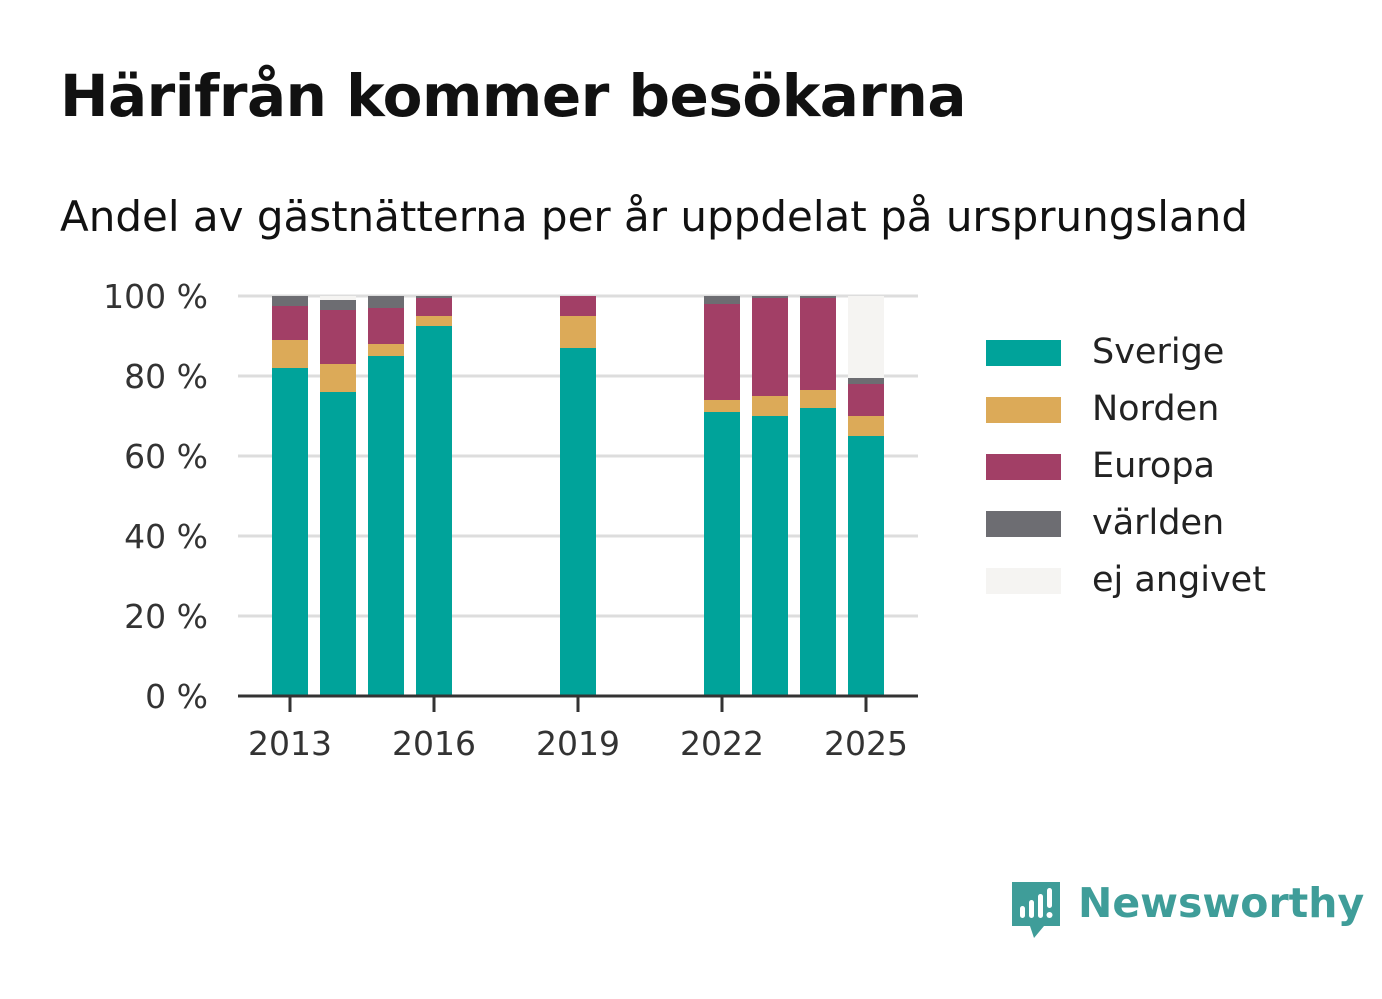  Describe the element at coordinates (1036, 910) in the screenshot. I see `newsworthy-logo-icon` at that location.